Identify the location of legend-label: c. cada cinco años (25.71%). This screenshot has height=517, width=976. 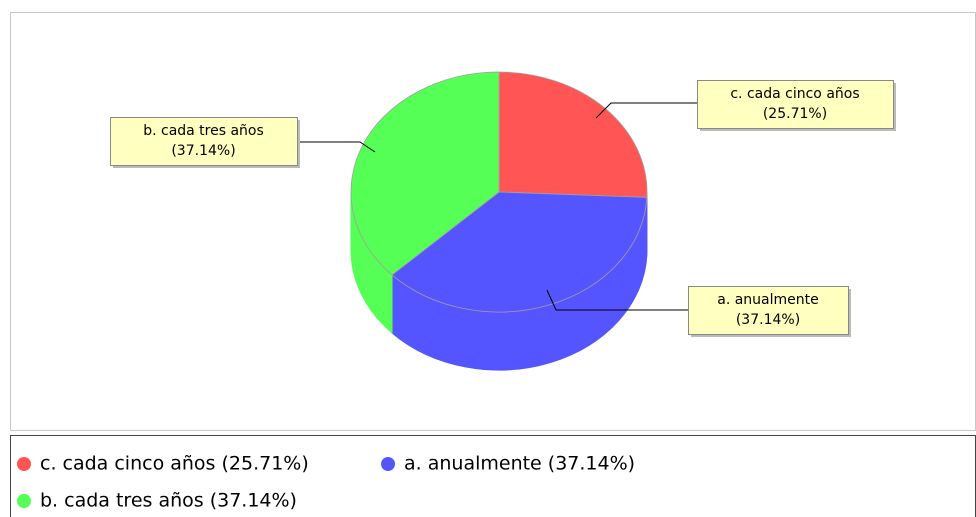
(174, 464).